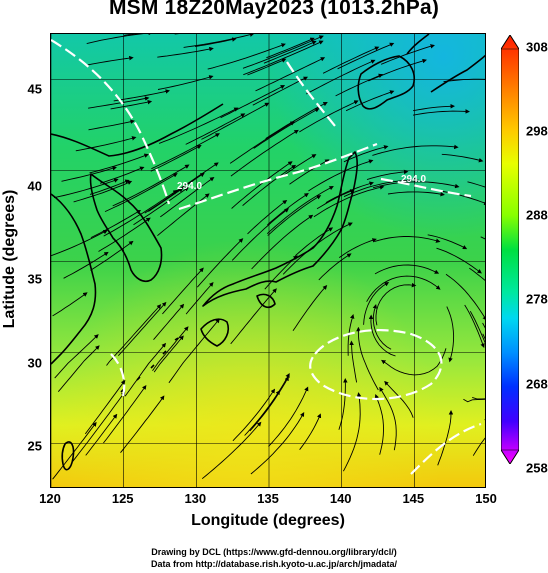 Image resolution: width=548 pixels, height=573 pixels. What do you see at coordinates (9, 259) in the screenshot?
I see `y-axis-label: Latitude (degrees)` at bounding box center [9, 259].